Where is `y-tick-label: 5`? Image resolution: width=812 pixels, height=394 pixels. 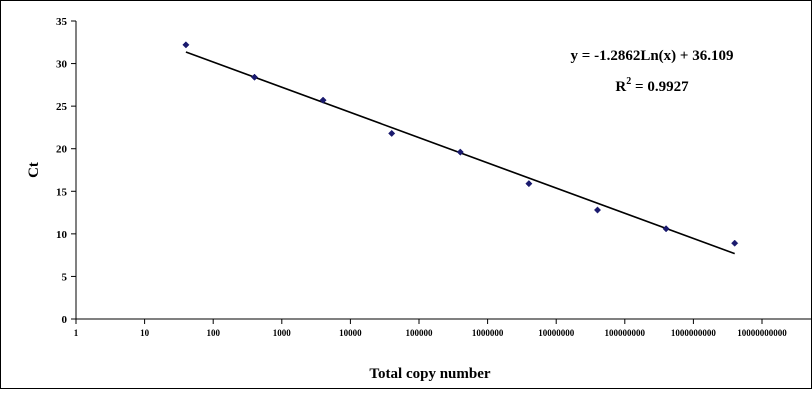 y-tick-label: 5 is located at coordinates (65, 277).